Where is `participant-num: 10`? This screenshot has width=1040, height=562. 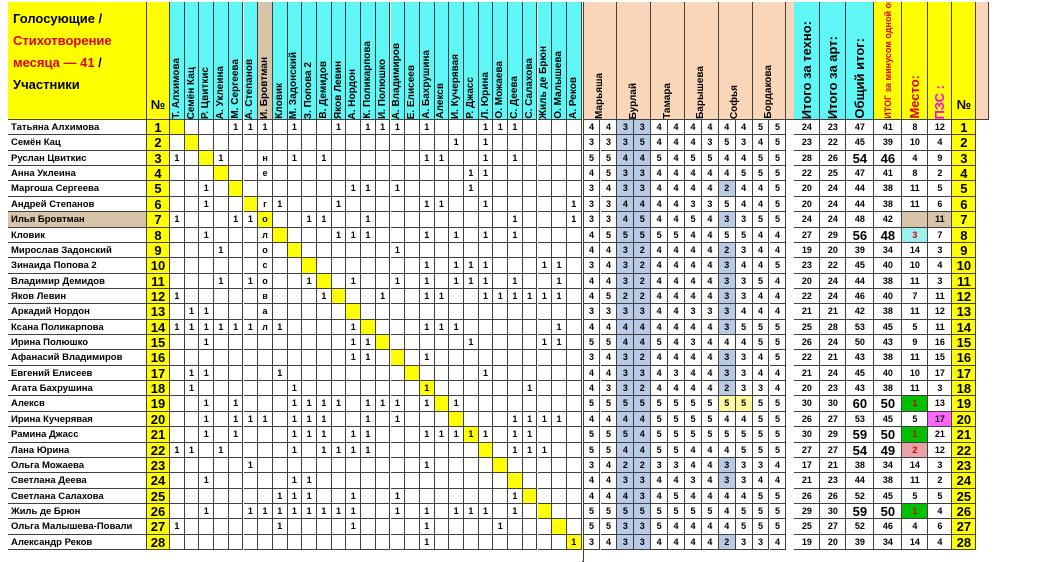
participant-num: 10 is located at coordinates (158, 266).